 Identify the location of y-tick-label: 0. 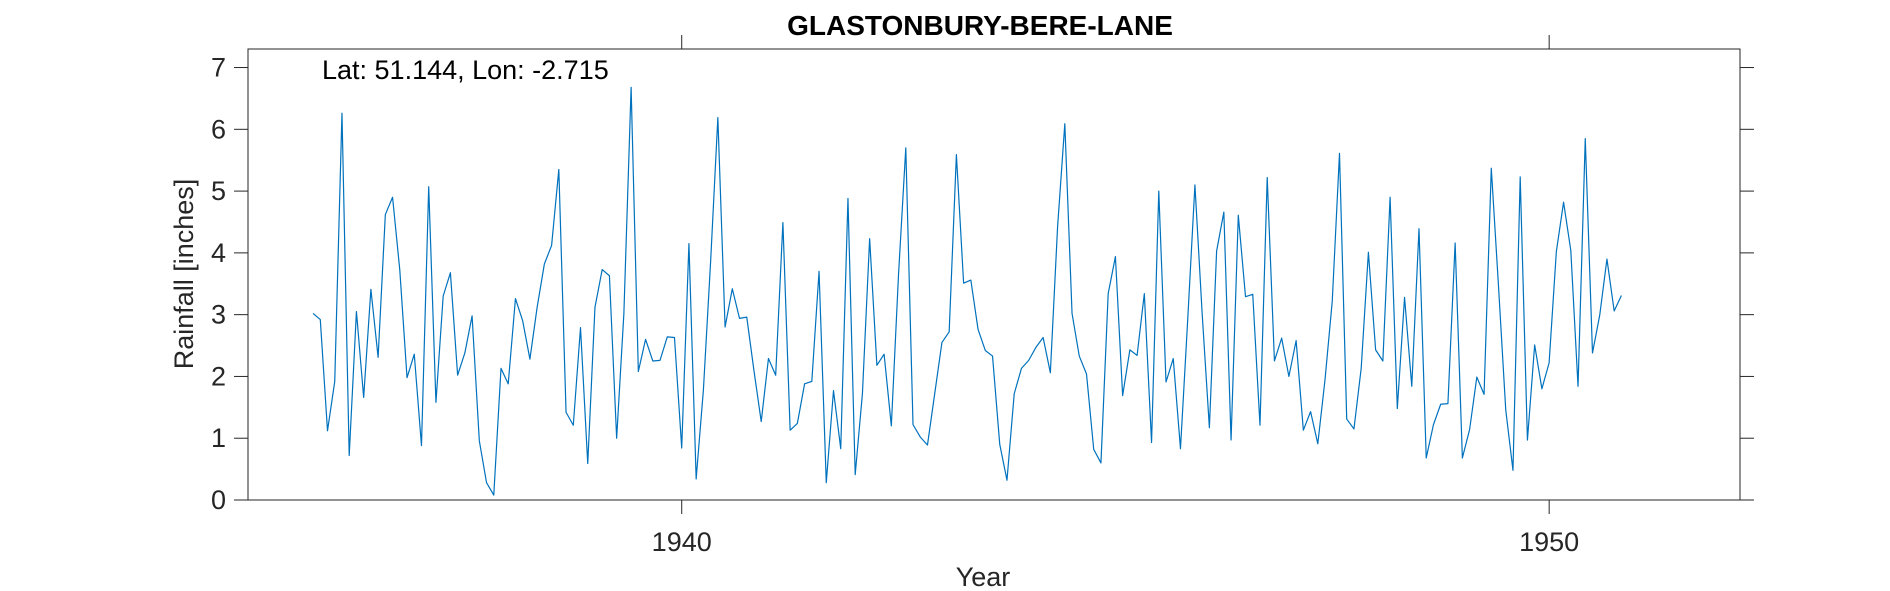
(218, 500).